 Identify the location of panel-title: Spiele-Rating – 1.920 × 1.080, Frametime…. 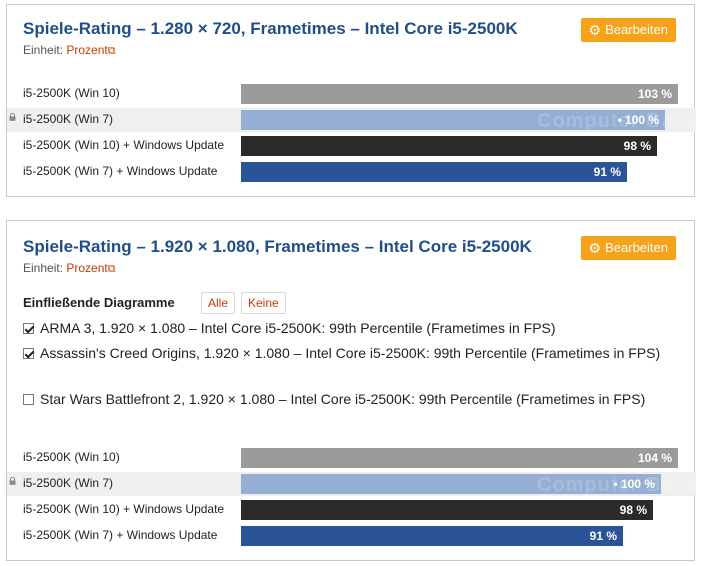
(277, 246).